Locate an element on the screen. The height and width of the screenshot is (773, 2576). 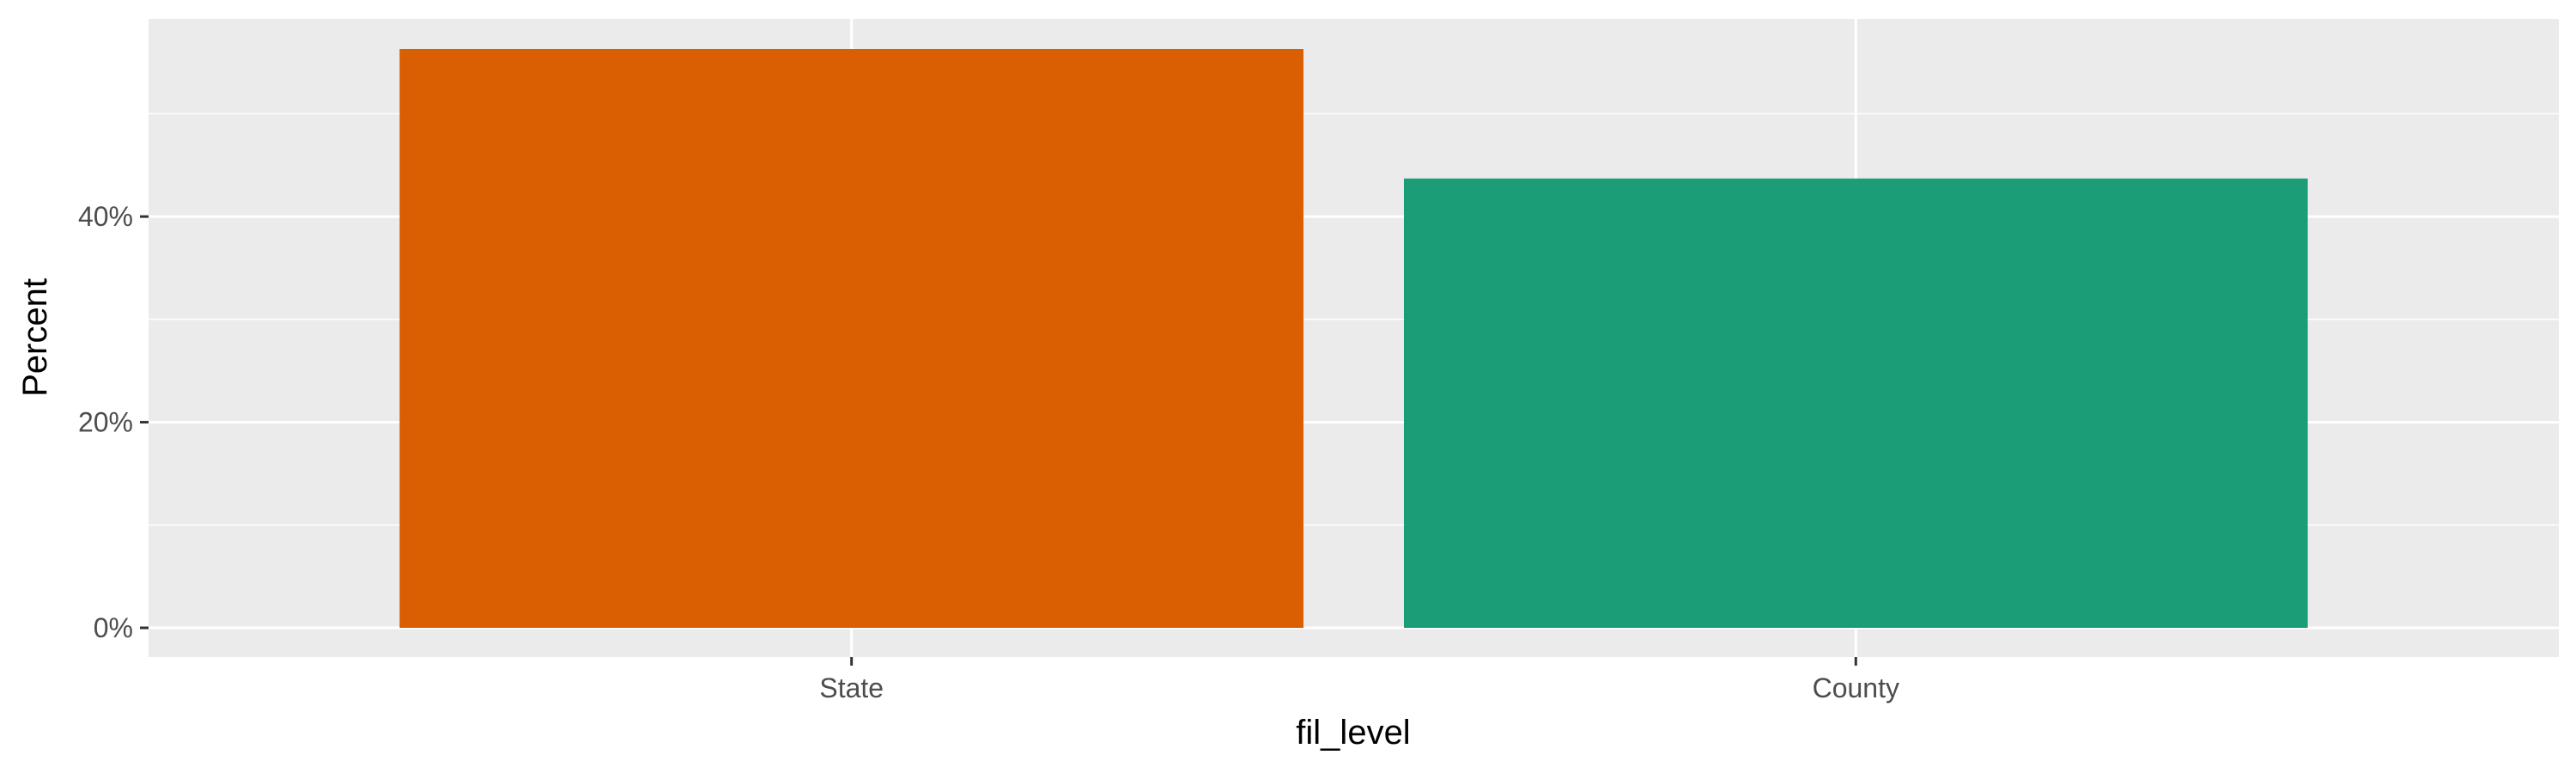
y-axis: 0% 20% 40% is located at coordinates (113, 422).